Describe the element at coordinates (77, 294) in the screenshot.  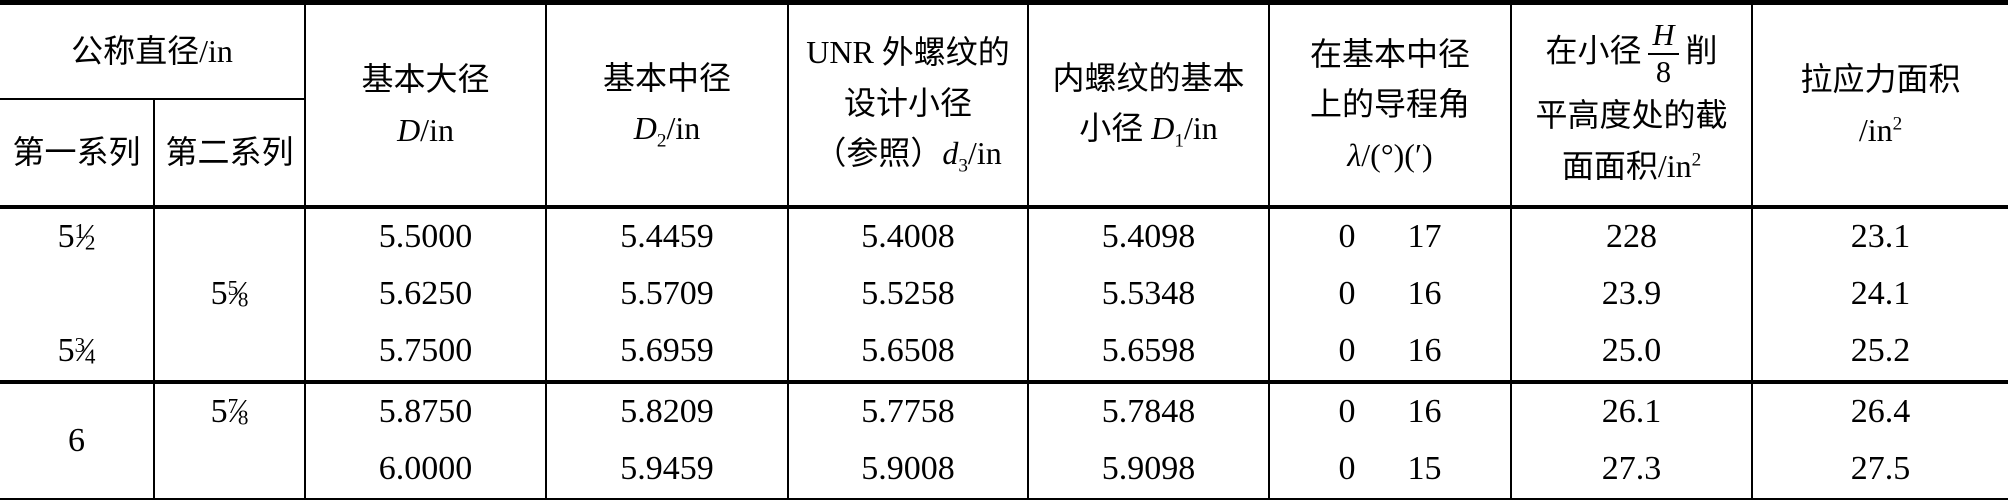
I see `cell-series1` at that location.